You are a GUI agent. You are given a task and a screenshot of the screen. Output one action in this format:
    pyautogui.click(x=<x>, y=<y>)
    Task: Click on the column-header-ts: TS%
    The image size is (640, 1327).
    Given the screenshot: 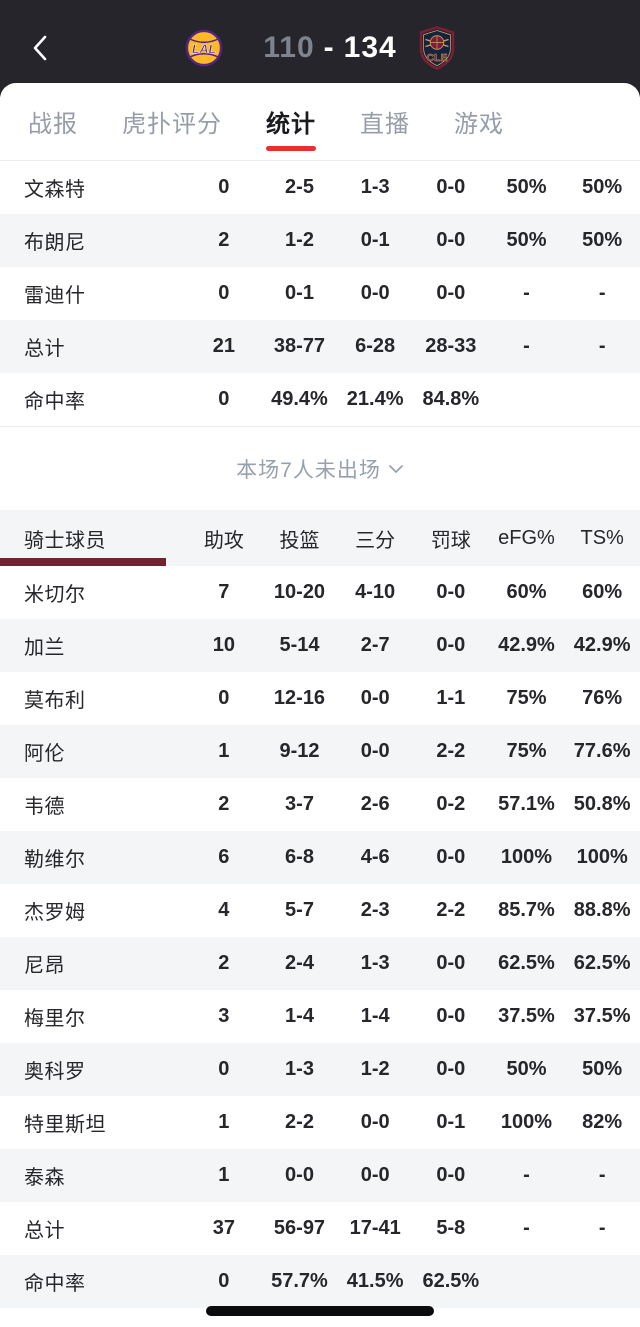 What is the action you would take?
    pyautogui.click(x=602, y=537)
    